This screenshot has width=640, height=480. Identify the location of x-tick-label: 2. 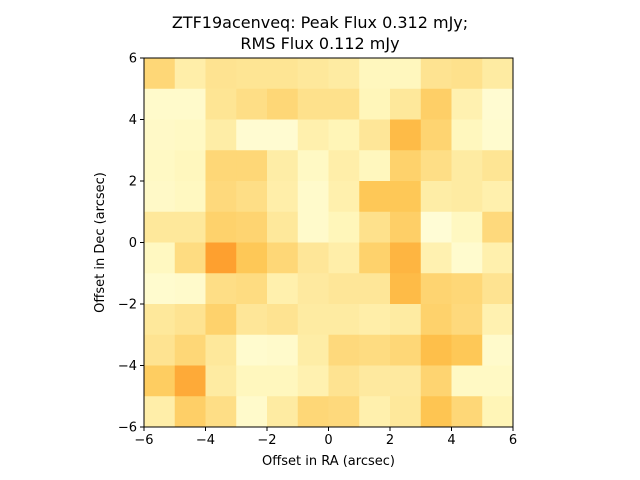
(390, 440).